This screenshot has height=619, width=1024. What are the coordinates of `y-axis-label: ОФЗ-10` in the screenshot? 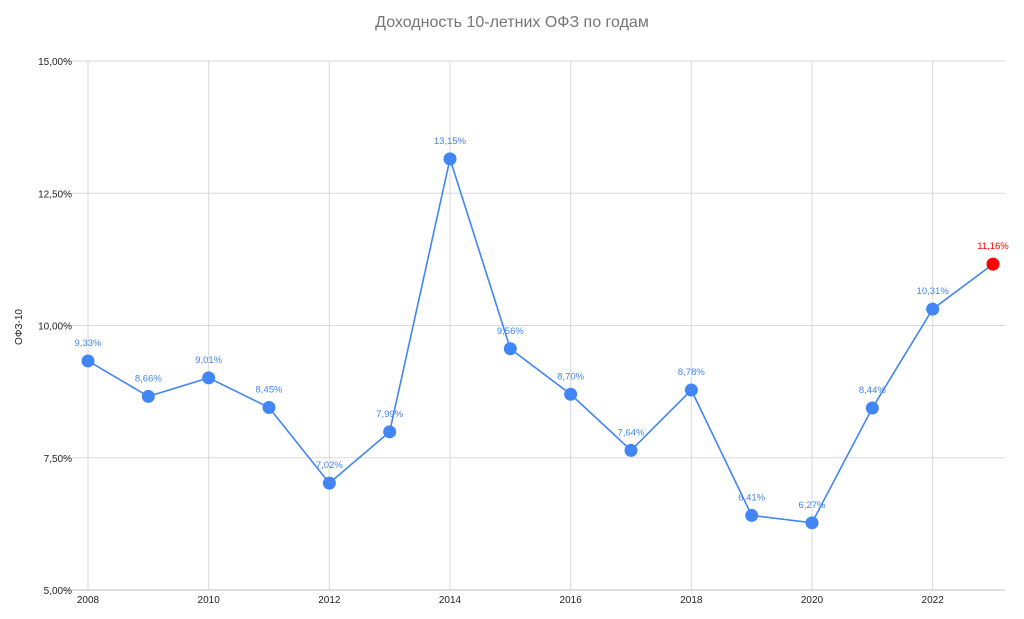 It's located at (19, 327).